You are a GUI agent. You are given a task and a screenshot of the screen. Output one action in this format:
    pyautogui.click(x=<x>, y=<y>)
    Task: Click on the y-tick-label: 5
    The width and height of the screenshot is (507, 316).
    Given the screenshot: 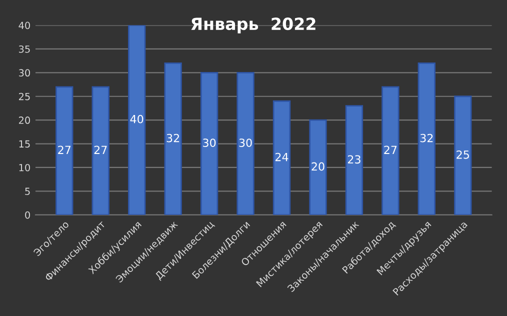 What is the action you would take?
    pyautogui.click(x=27, y=192)
    